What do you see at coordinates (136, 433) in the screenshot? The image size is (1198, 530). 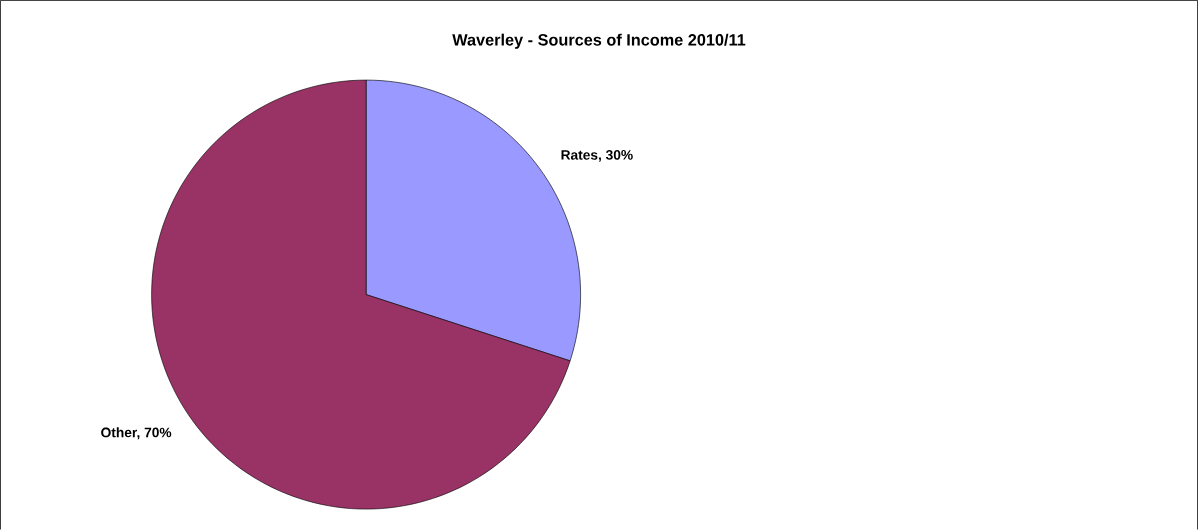 I see `slice-label: Other, 70%` at bounding box center [136, 433].